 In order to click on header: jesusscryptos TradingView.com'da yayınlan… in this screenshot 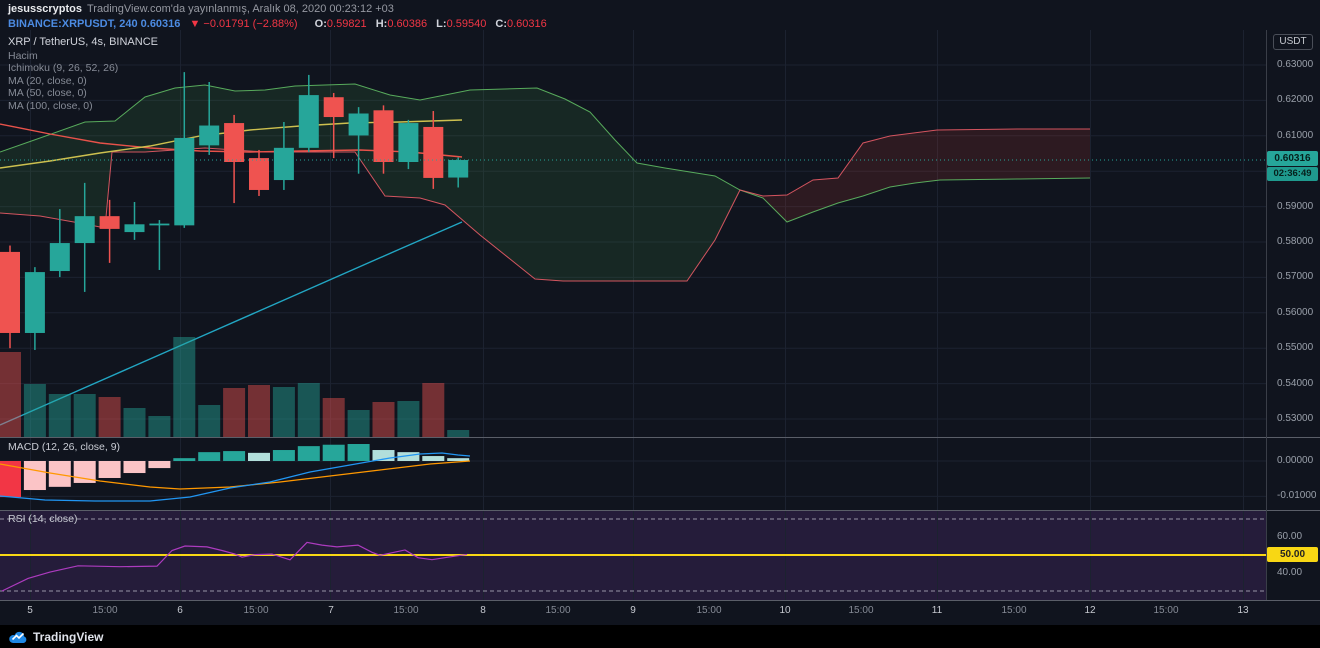, I will do `click(277, 17)`.